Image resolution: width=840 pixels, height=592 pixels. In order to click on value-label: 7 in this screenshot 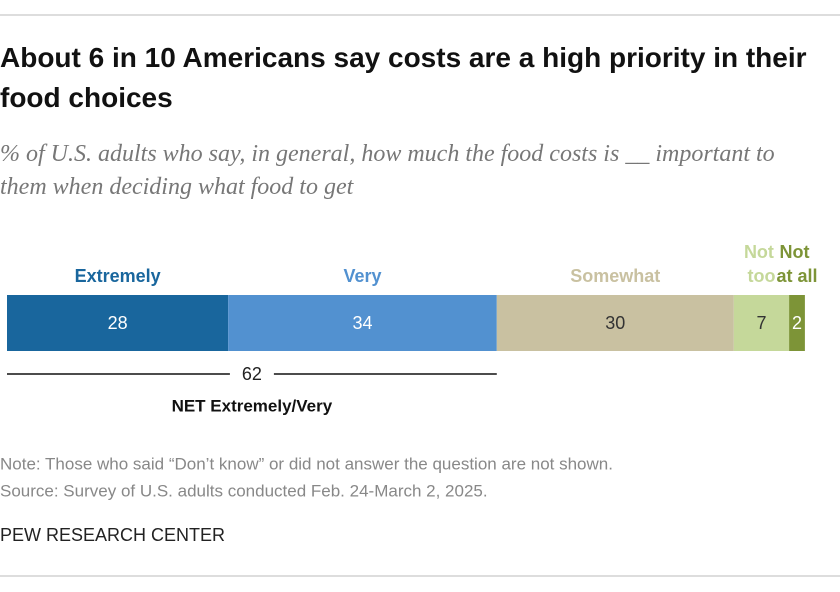, I will do `click(761, 323)`.